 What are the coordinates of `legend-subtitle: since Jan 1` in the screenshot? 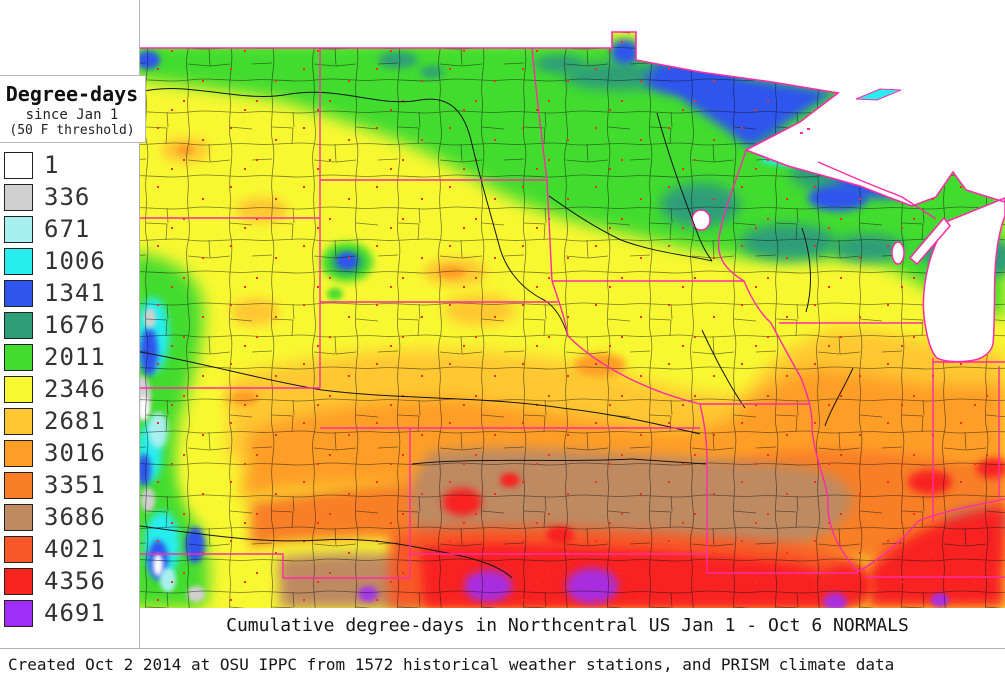 It's located at (72, 115).